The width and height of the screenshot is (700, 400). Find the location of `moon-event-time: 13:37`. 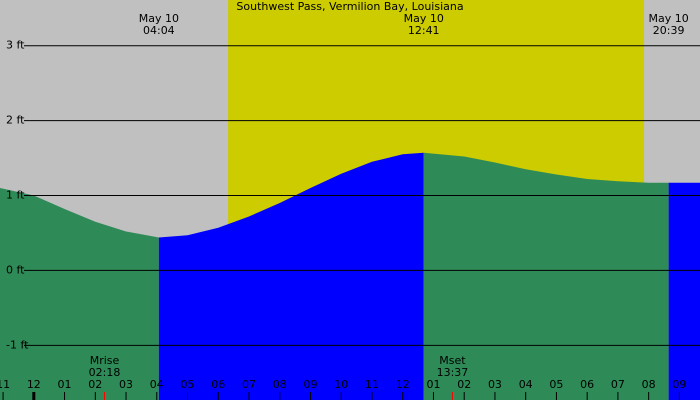

moon-event-time: 13:37 is located at coordinates (453, 372).